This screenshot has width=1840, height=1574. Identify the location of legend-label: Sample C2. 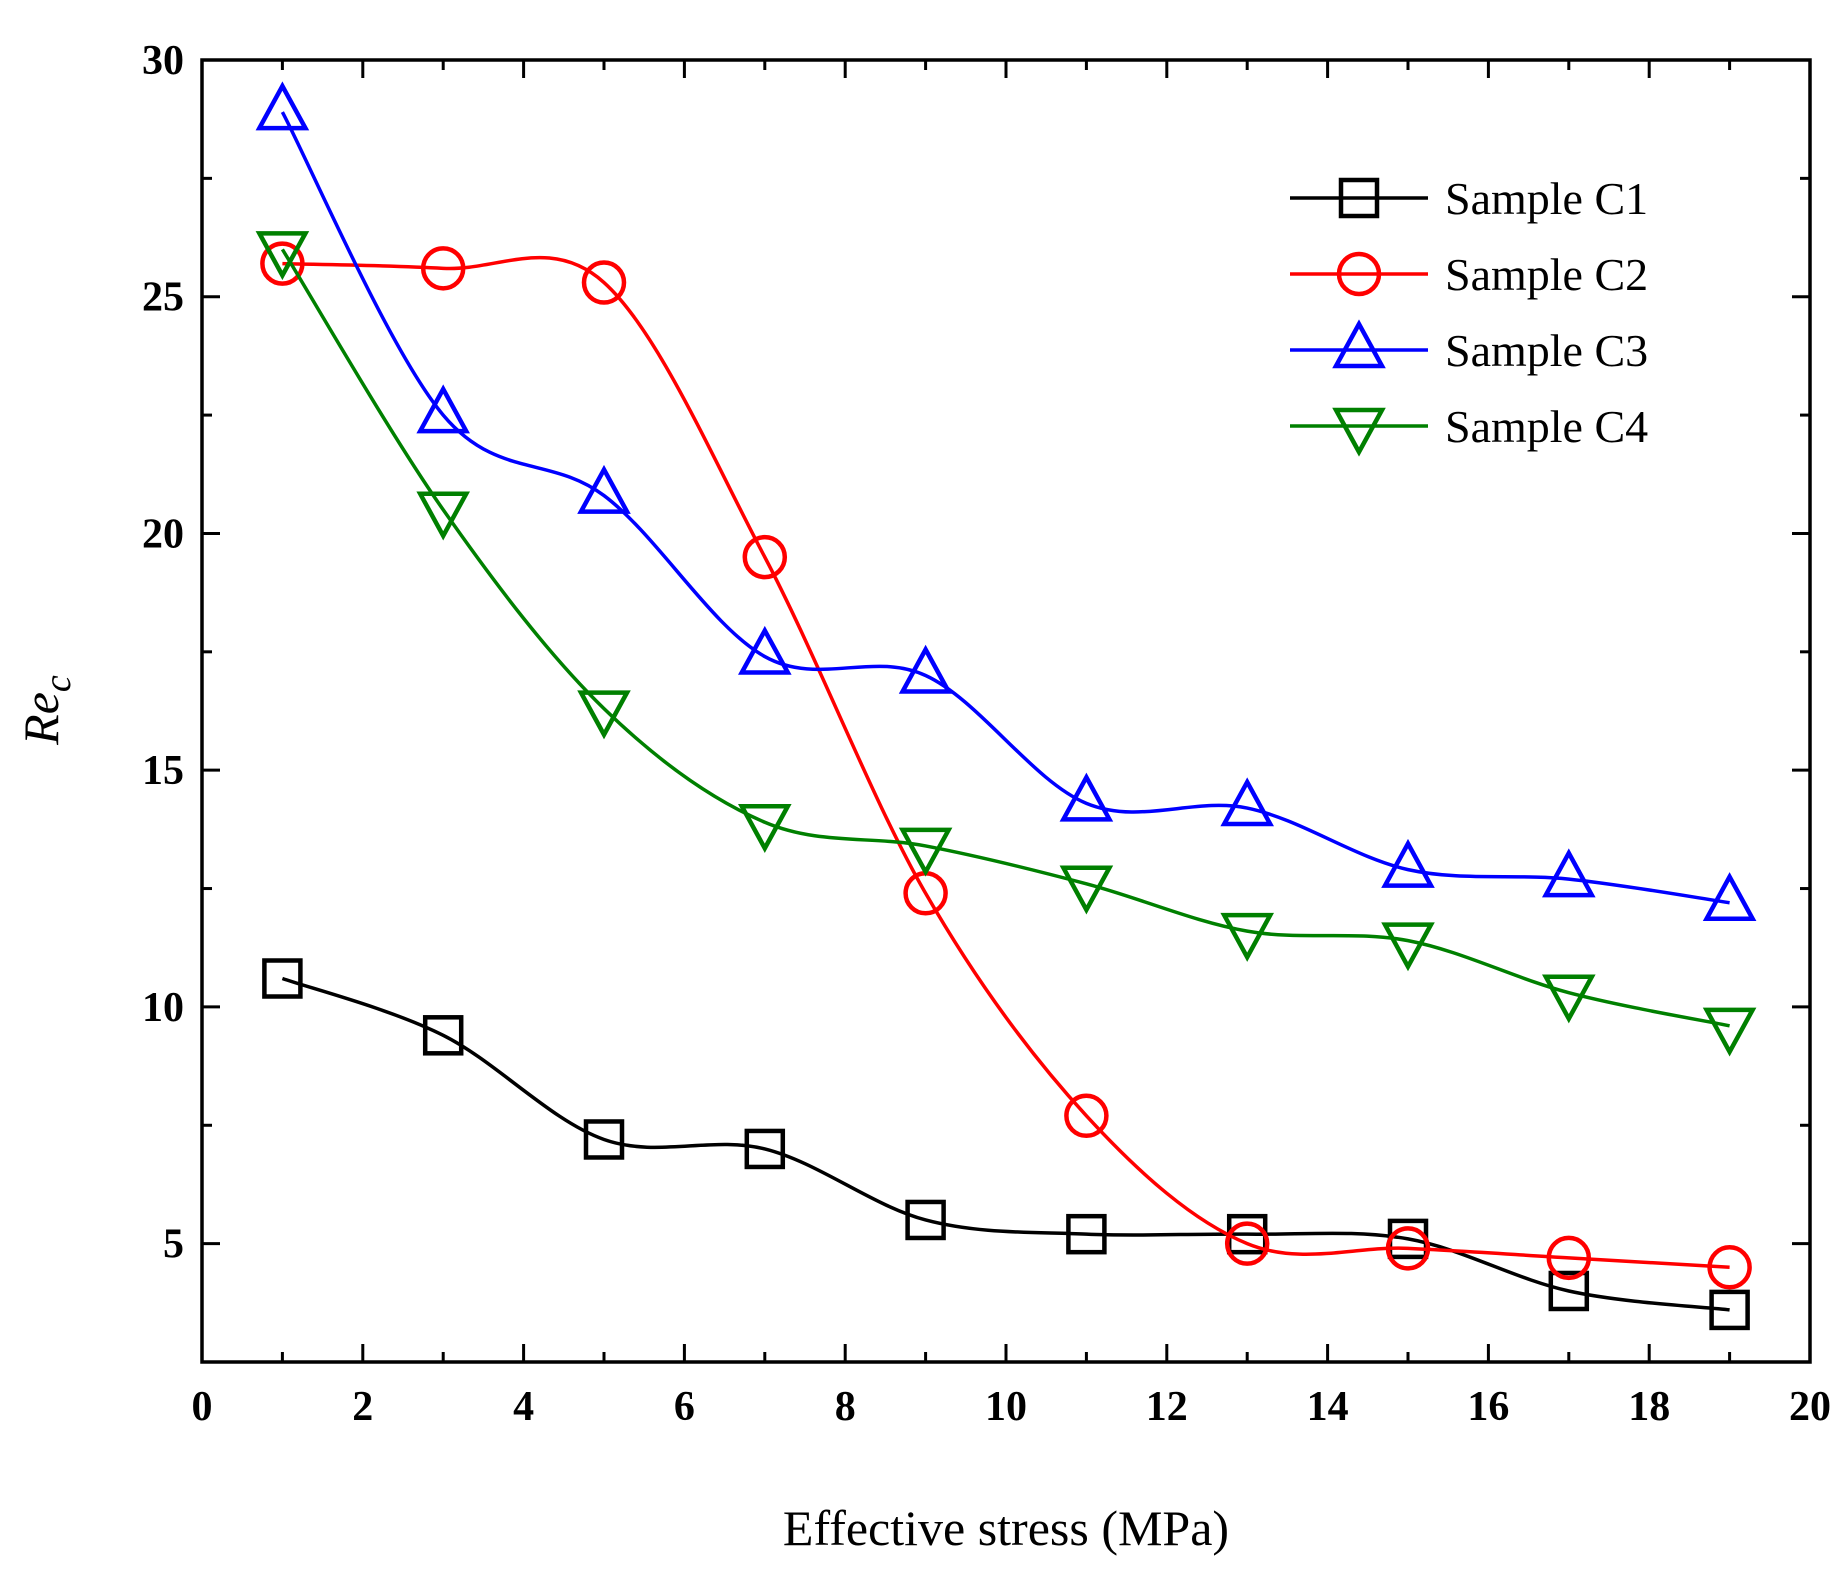
(1546, 274).